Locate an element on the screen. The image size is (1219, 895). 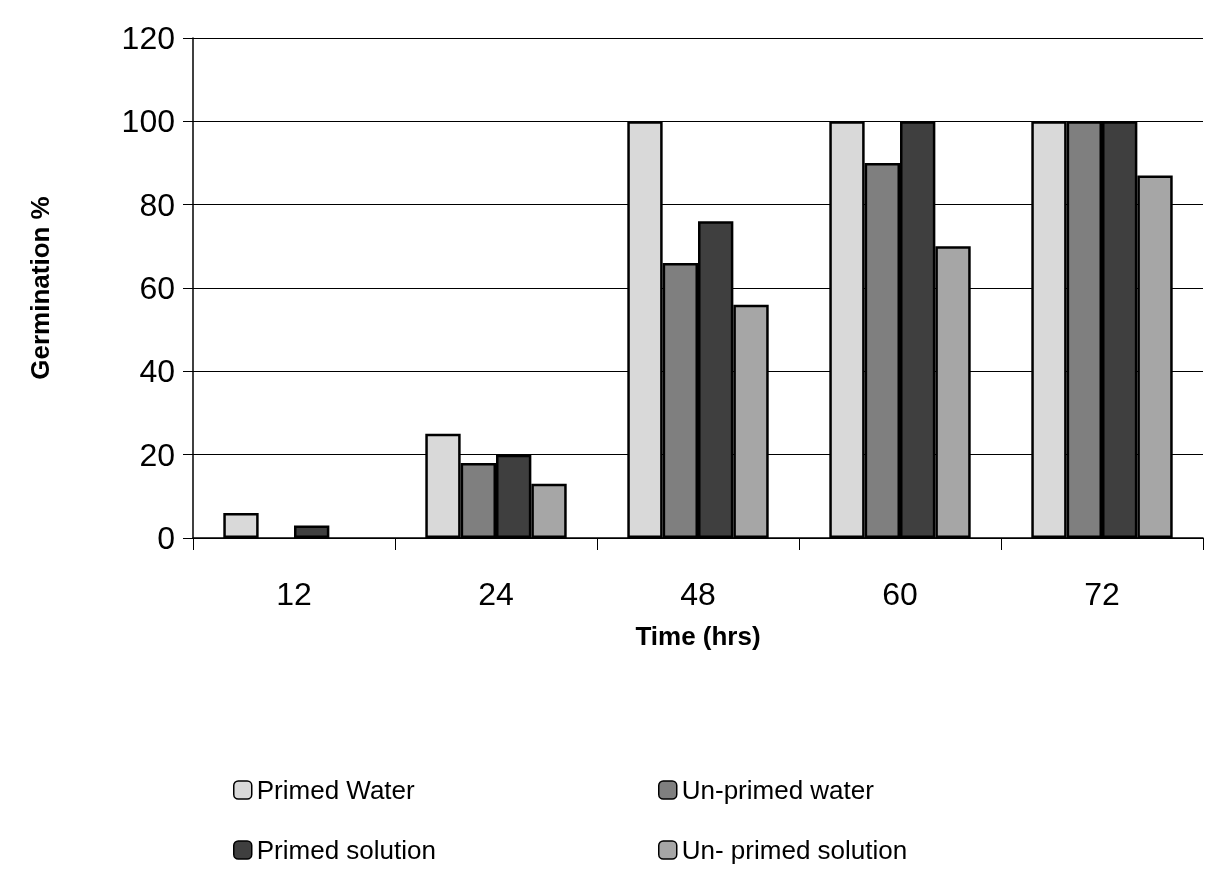
legend-label: Un- primed solution is located at coordinates (794, 850).